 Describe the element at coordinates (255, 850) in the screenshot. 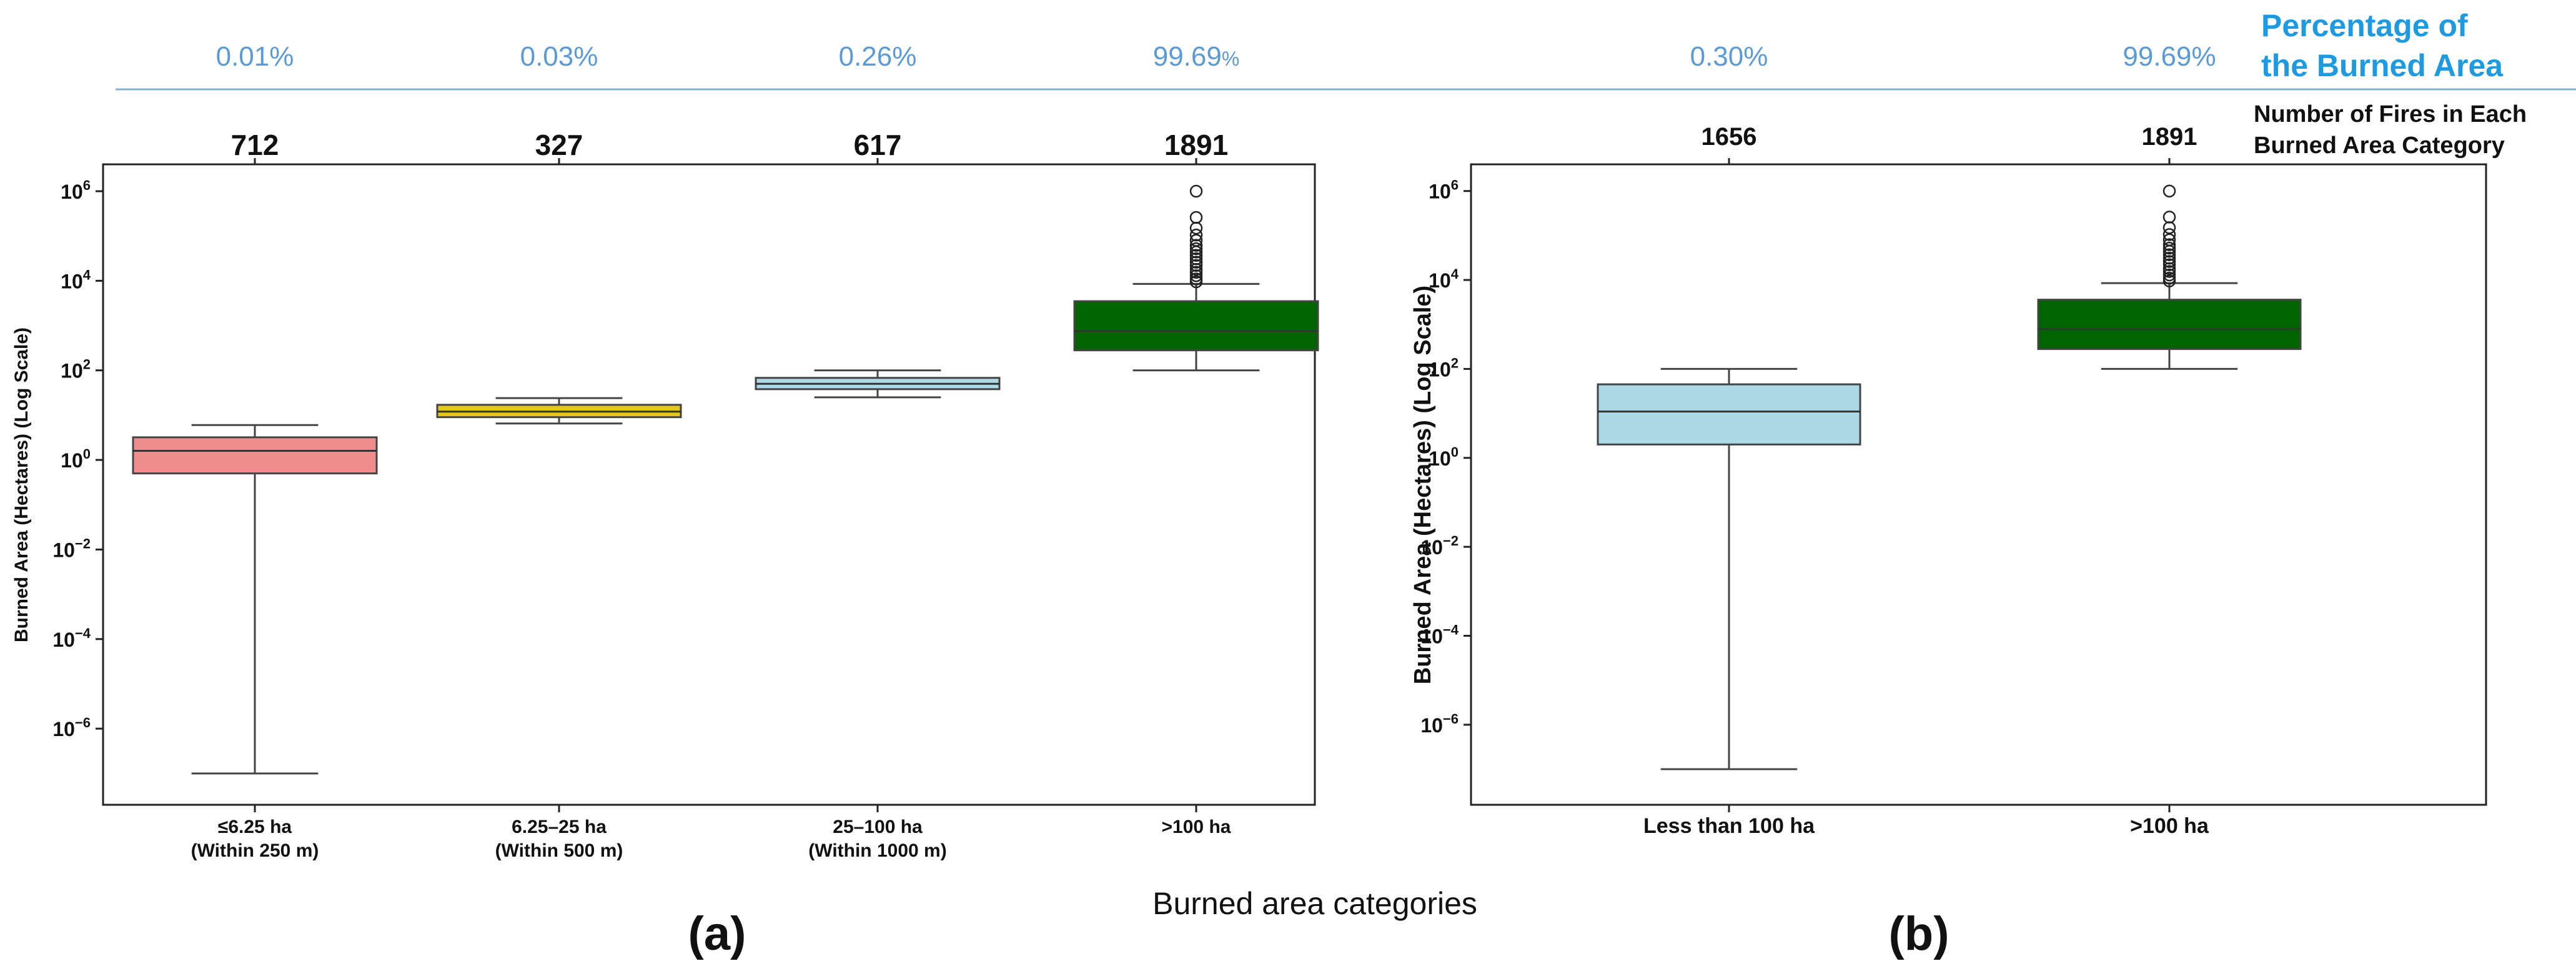

I see `category-sublabel: (Within 250 m)` at that location.